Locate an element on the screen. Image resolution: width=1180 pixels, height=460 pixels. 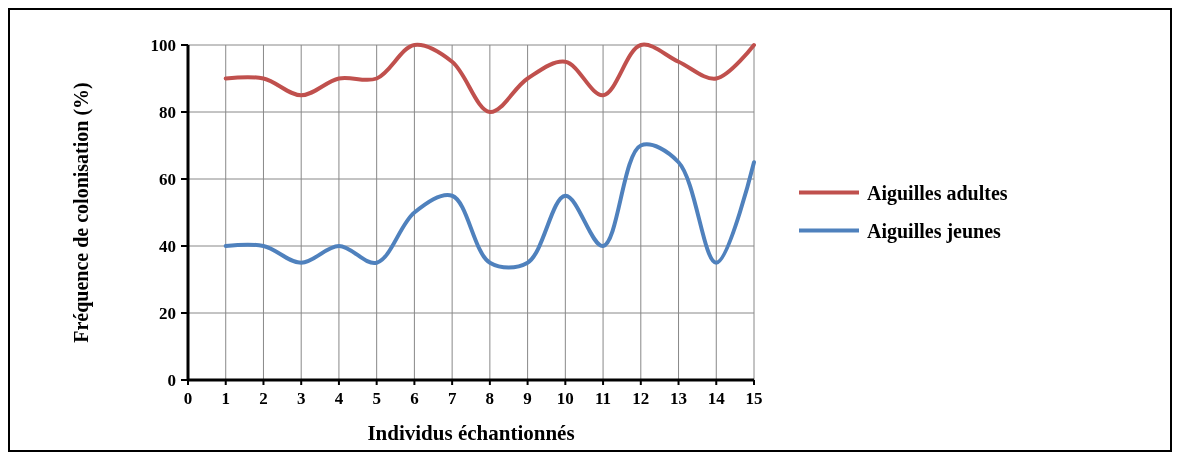
x-tick-label: 1 is located at coordinates (225, 398).